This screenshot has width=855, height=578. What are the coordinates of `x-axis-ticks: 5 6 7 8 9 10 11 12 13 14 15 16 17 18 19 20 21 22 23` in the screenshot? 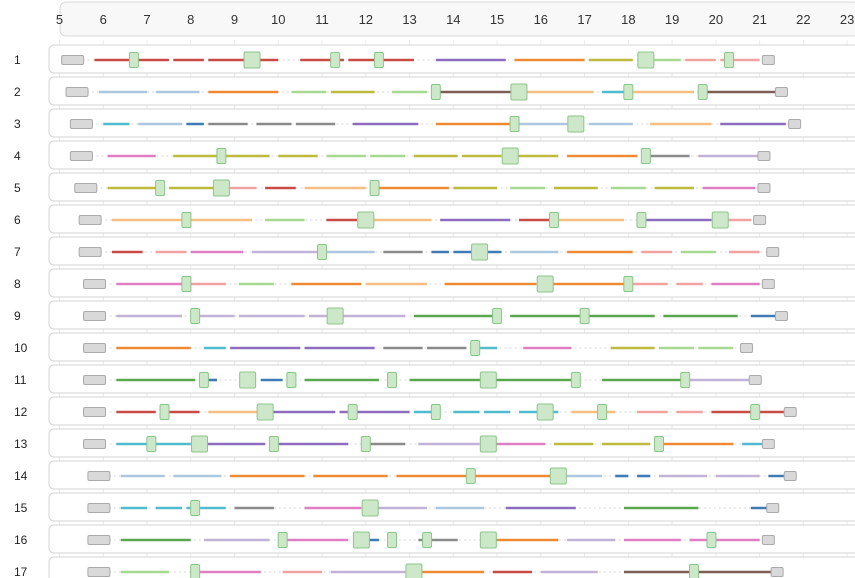 It's located at (455, 19).